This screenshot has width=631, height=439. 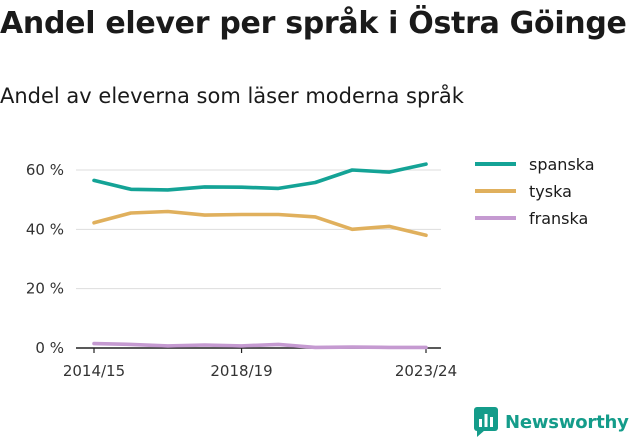 What do you see at coordinates (94, 371) in the screenshot?
I see `x-tick-label: 2014/15` at bounding box center [94, 371].